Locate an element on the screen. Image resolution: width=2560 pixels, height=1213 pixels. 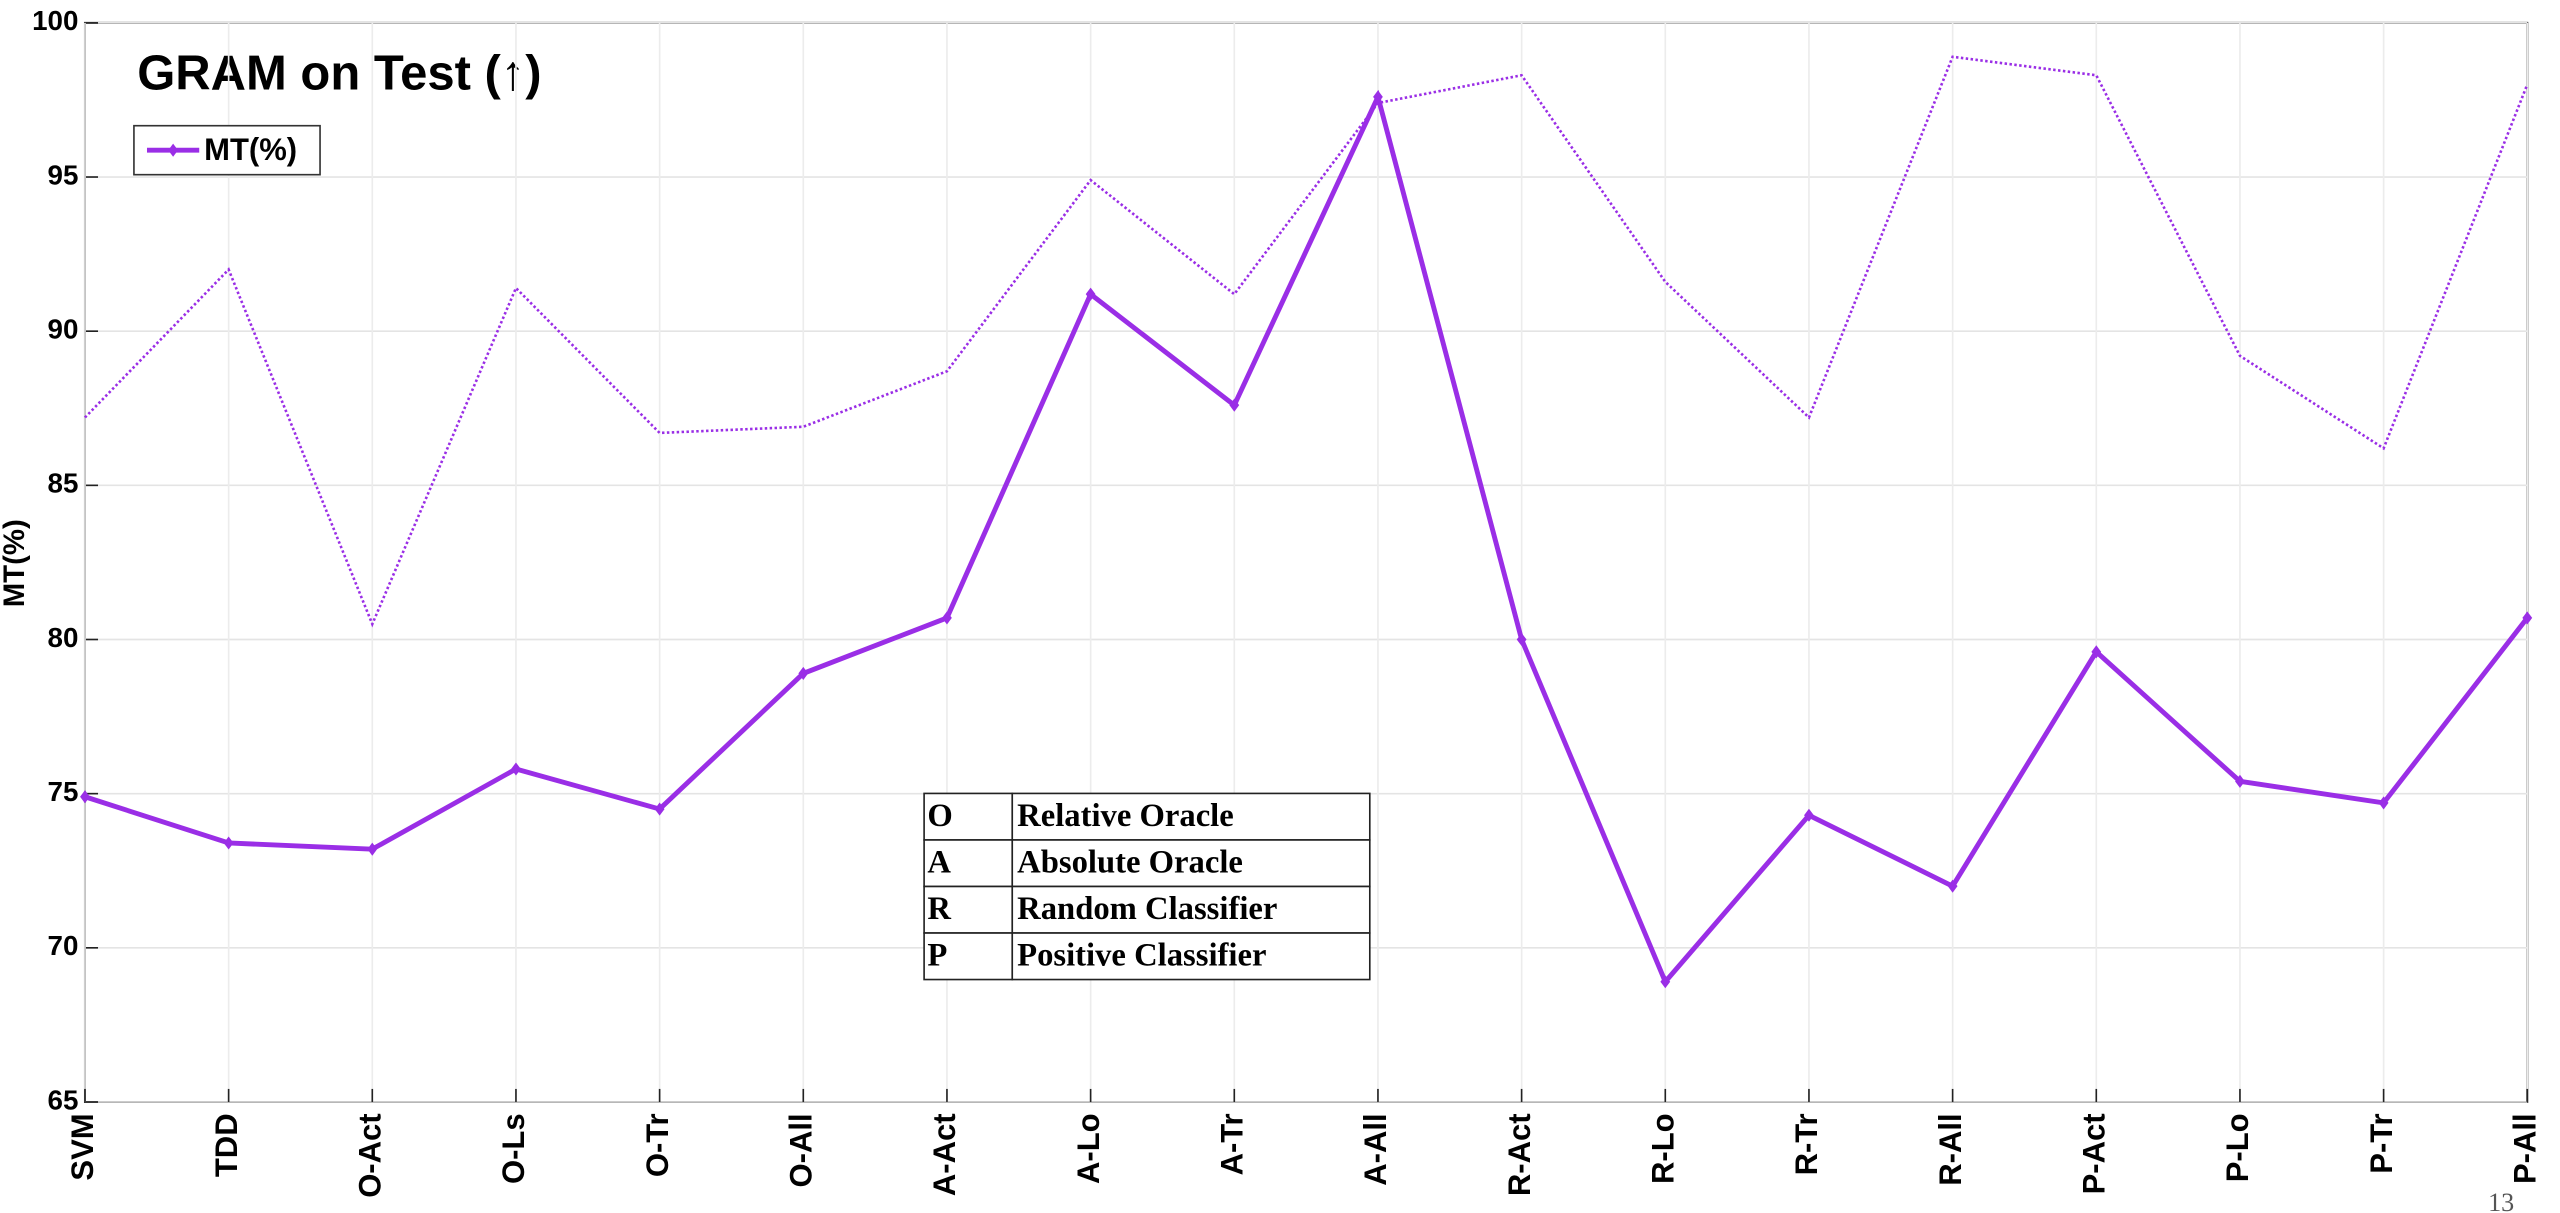
y-axis-label: MT(%) is located at coordinates (15, 563).